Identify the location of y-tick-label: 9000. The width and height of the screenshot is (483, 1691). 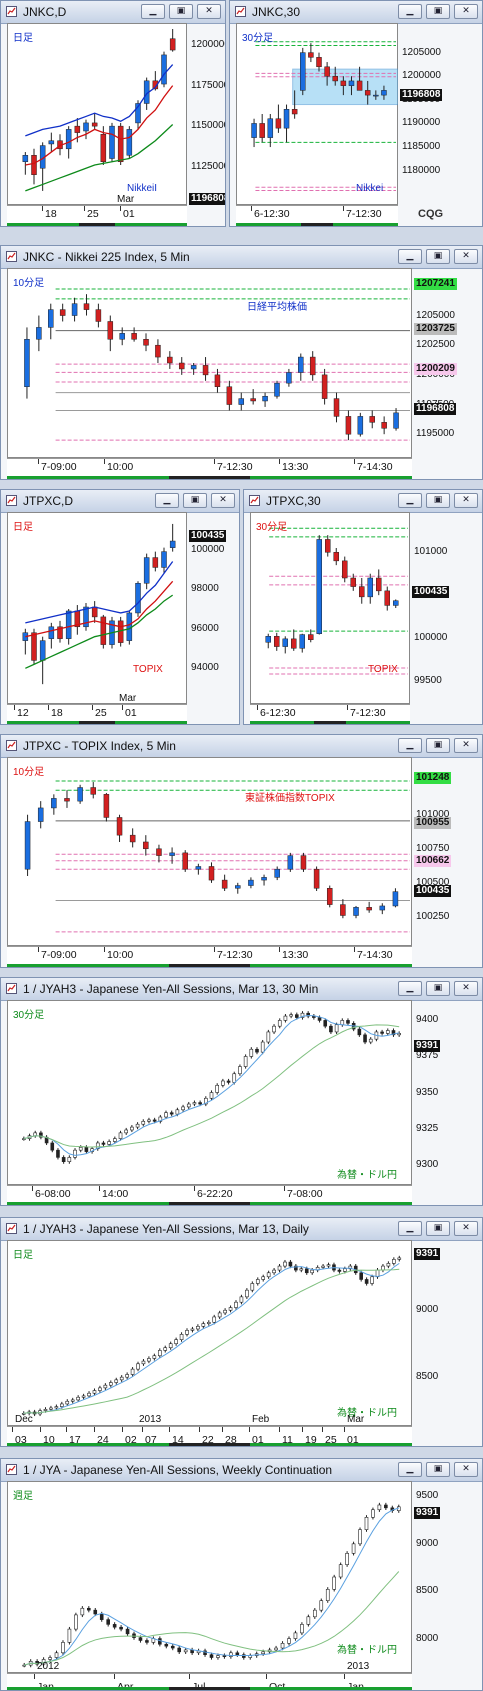
(427, 1543).